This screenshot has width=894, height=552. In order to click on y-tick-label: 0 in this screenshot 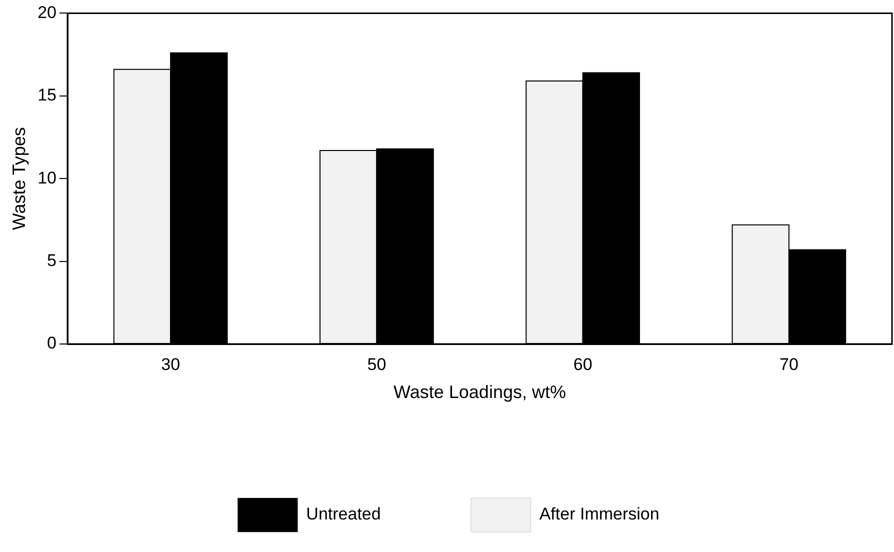, I will do `click(52, 343)`.